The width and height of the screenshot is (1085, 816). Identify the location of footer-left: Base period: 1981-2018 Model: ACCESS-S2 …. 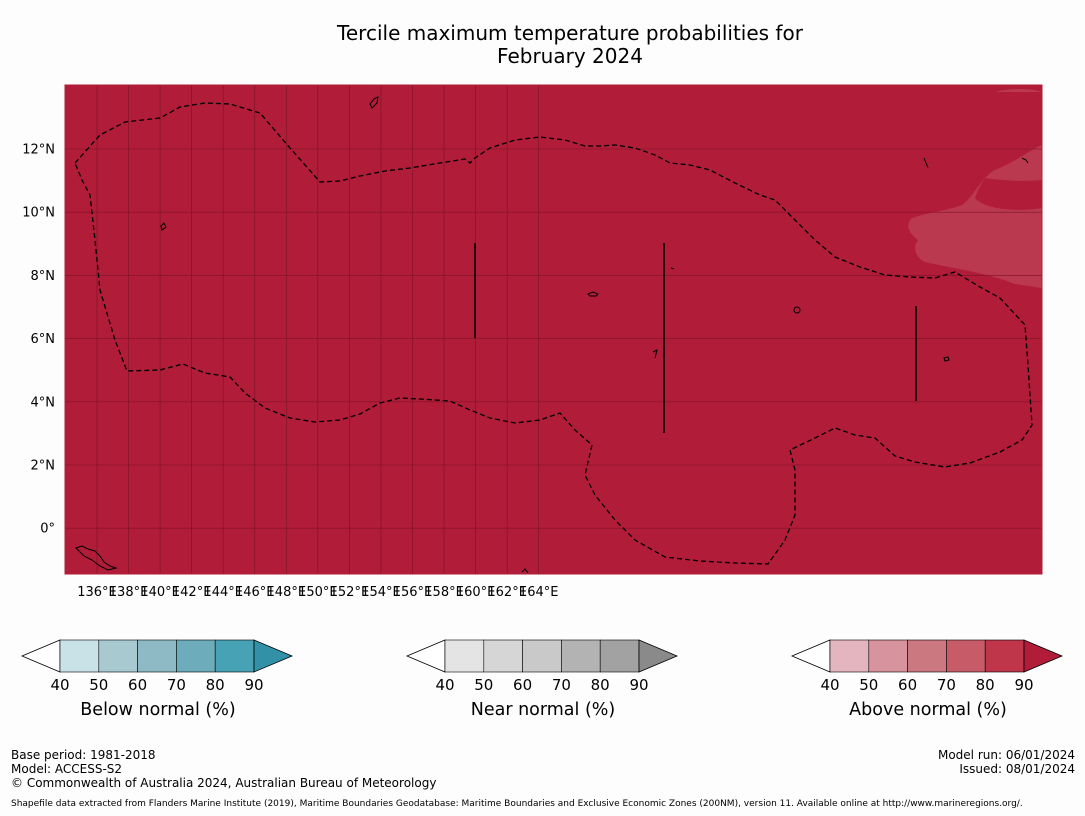
(223, 769).